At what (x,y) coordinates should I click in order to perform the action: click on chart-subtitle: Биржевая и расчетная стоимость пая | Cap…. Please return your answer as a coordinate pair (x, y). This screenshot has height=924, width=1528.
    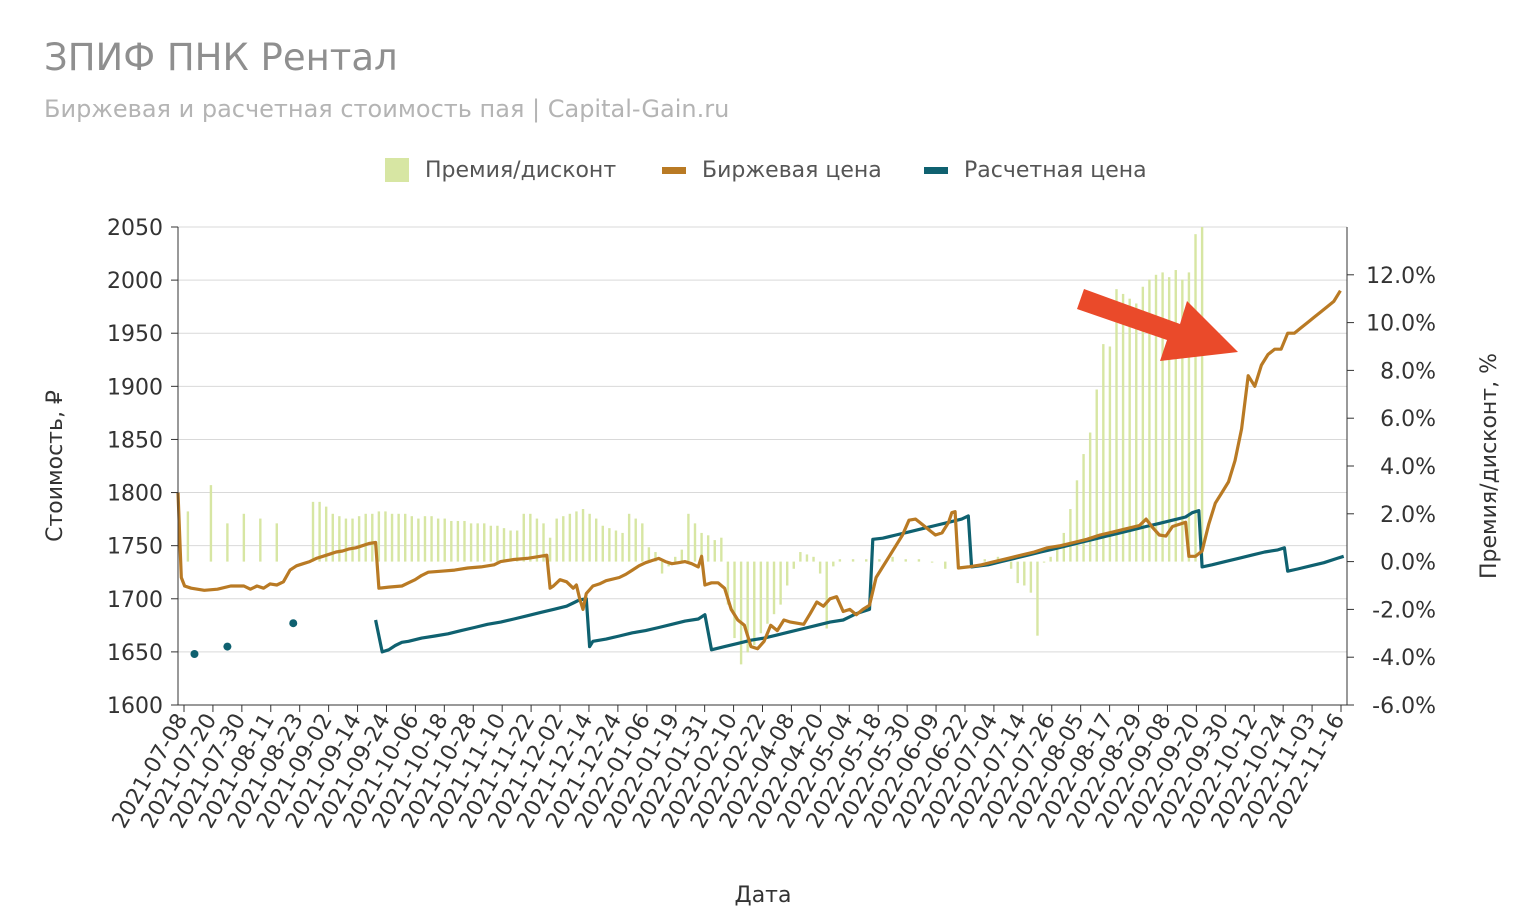
    Looking at the image, I should click on (387, 109).